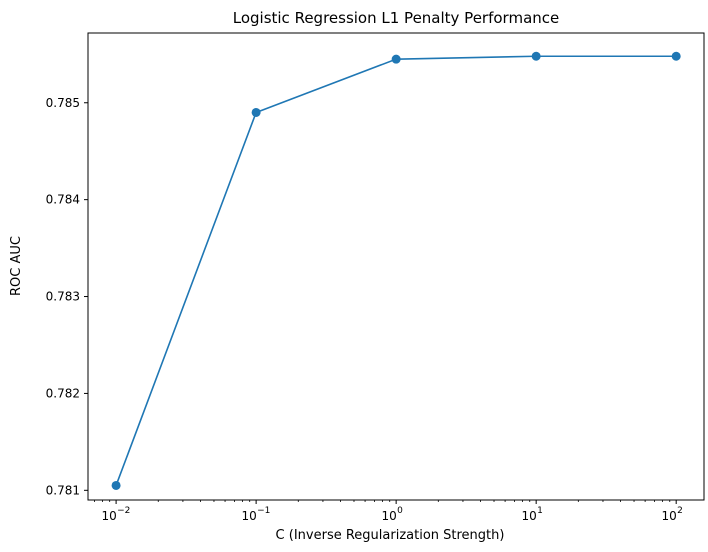 The width and height of the screenshot is (708, 552). What do you see at coordinates (123, 511) in the screenshot?
I see `x-tick-exponent: −2` at bounding box center [123, 511].